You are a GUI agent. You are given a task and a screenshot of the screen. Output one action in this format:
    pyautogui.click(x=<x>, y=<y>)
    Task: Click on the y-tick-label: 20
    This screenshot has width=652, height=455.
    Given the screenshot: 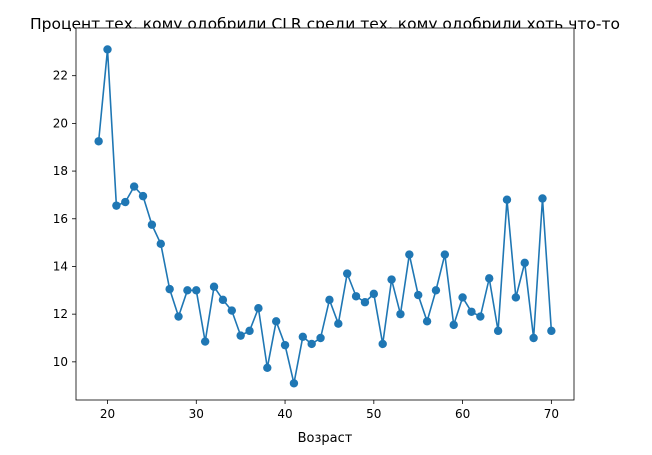 What is the action you would take?
    pyautogui.click(x=60, y=123)
    